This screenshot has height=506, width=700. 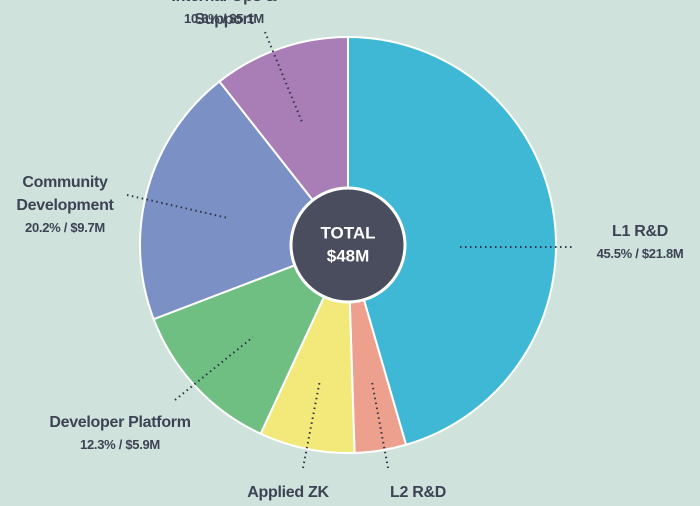 I want to click on slice-label: Internal Ops & Support, so click(x=223, y=14).